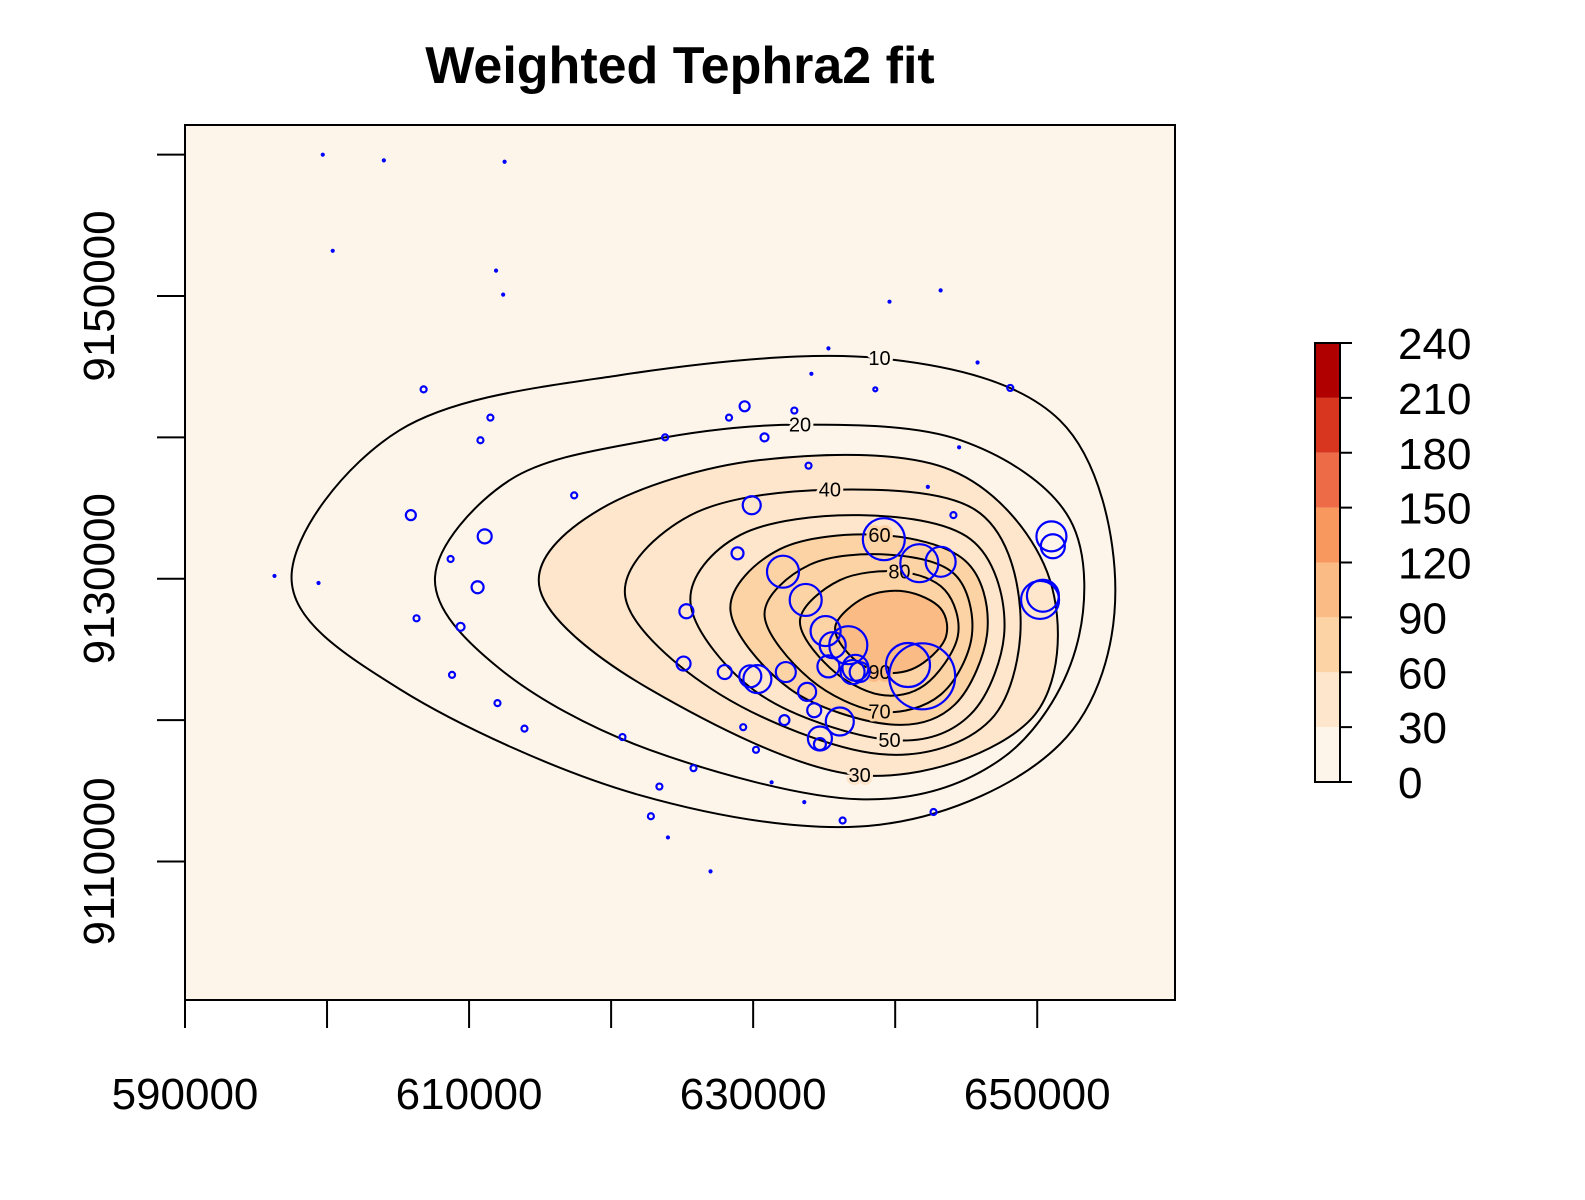 The width and height of the screenshot is (1585, 1200). What do you see at coordinates (1422, 618) in the screenshot?
I see `color-key-label: 90` at bounding box center [1422, 618].